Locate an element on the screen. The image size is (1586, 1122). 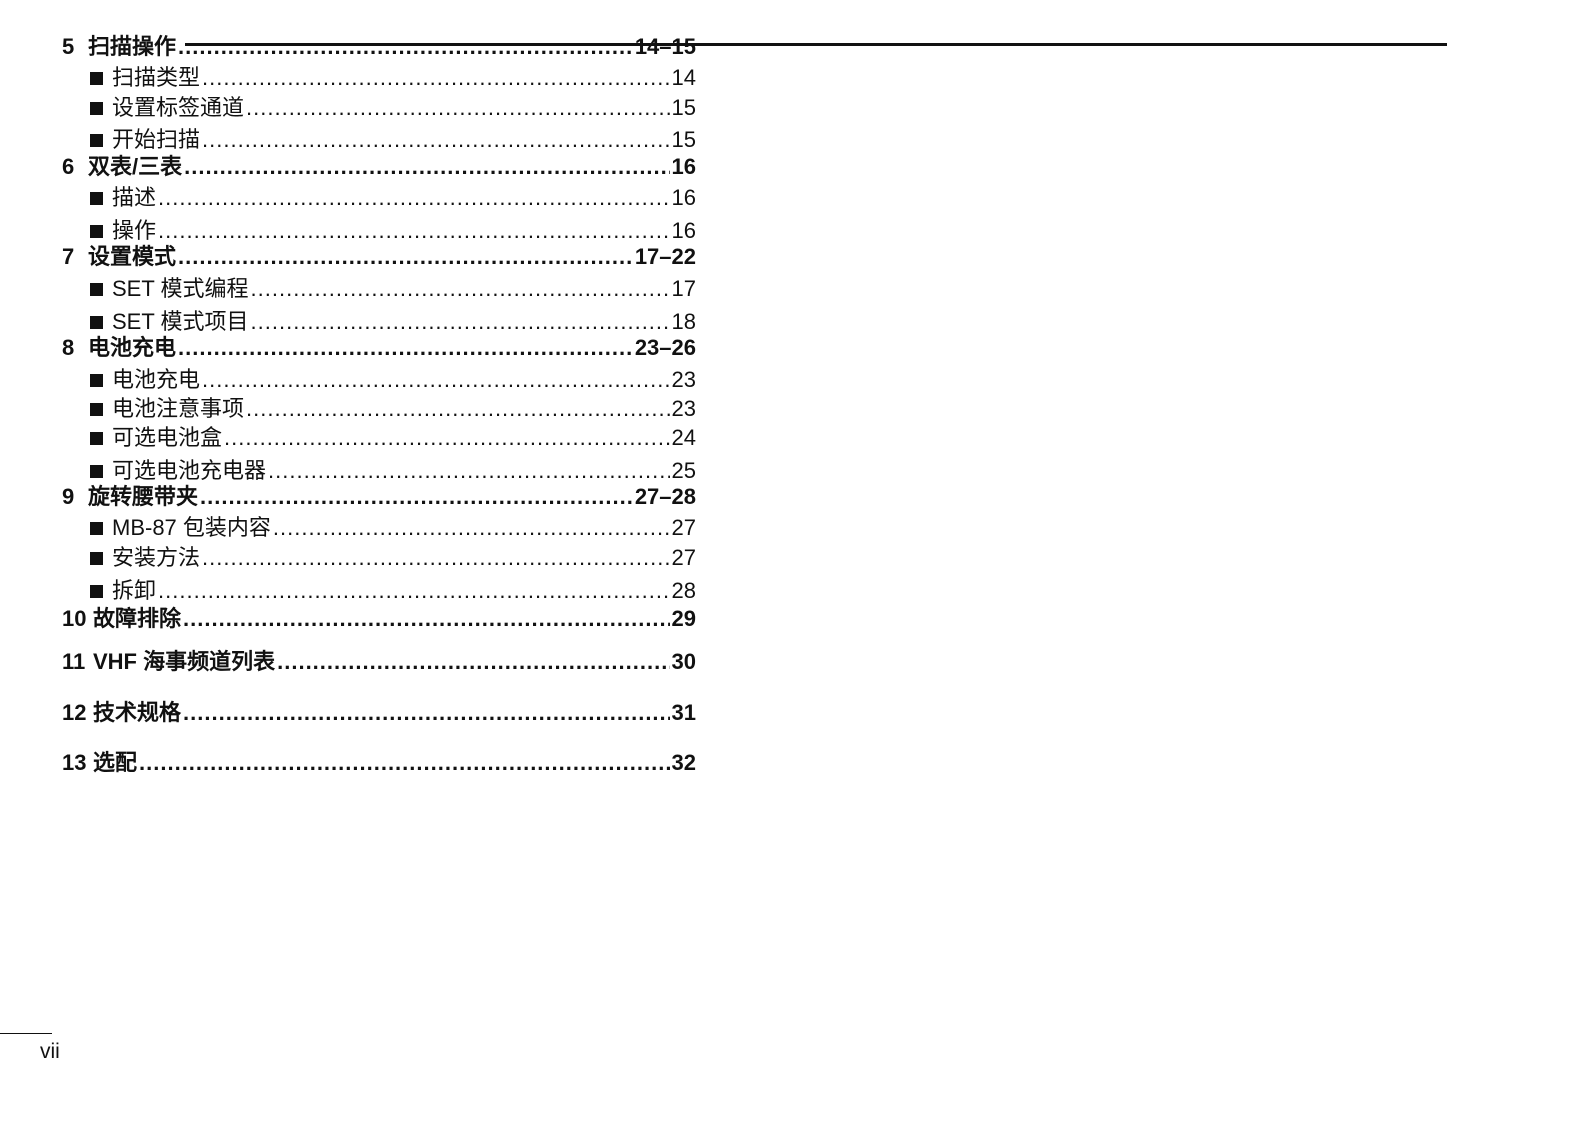
toc-page: 32 is located at coordinates (683, 762).